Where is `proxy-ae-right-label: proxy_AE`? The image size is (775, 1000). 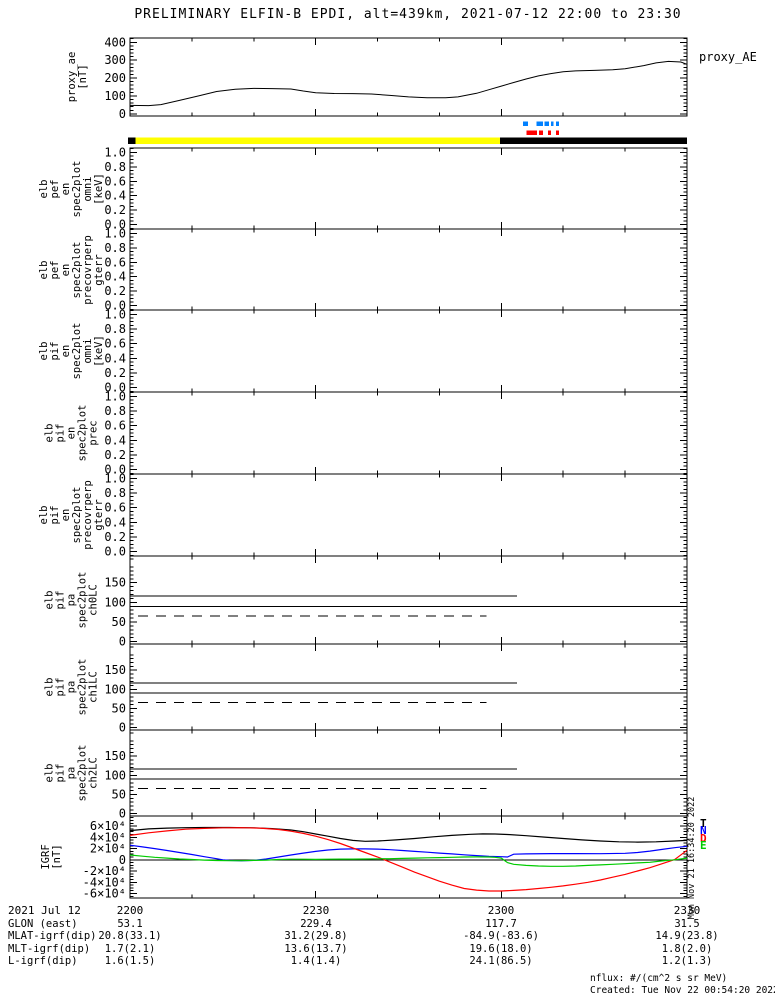
proxy-ae-right-label: proxy_AE is located at coordinates (728, 57).